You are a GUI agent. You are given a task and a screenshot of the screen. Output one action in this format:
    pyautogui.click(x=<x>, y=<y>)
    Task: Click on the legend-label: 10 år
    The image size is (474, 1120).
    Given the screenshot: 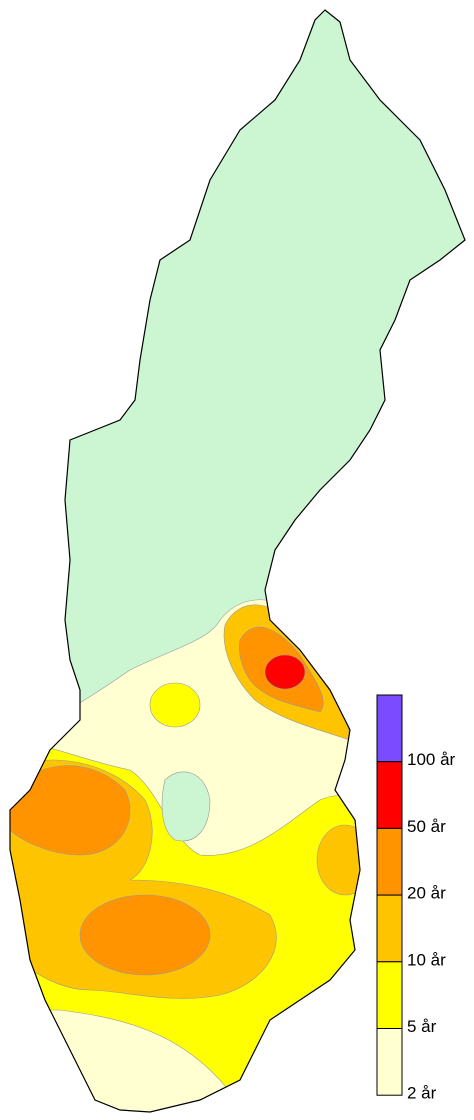 What is the action you would take?
    pyautogui.click(x=426, y=959)
    